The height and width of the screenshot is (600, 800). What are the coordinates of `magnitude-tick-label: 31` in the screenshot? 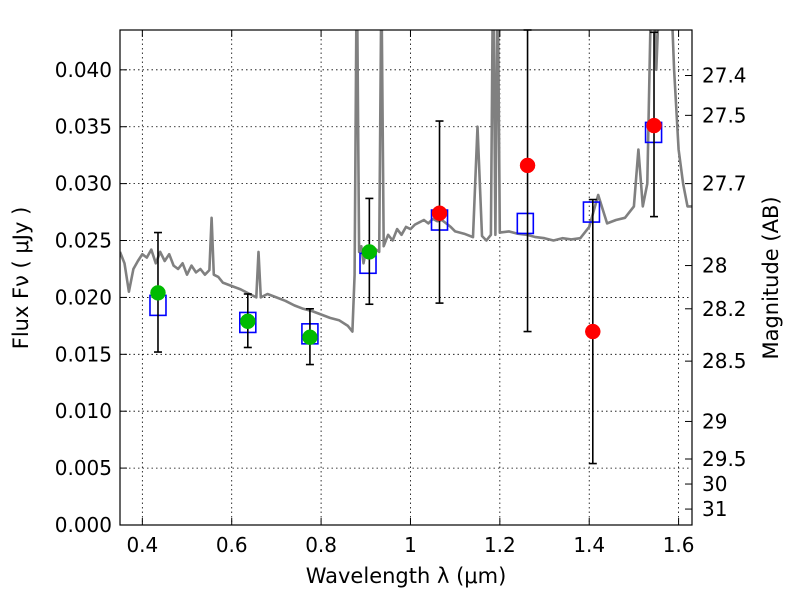 It's located at (714, 509).